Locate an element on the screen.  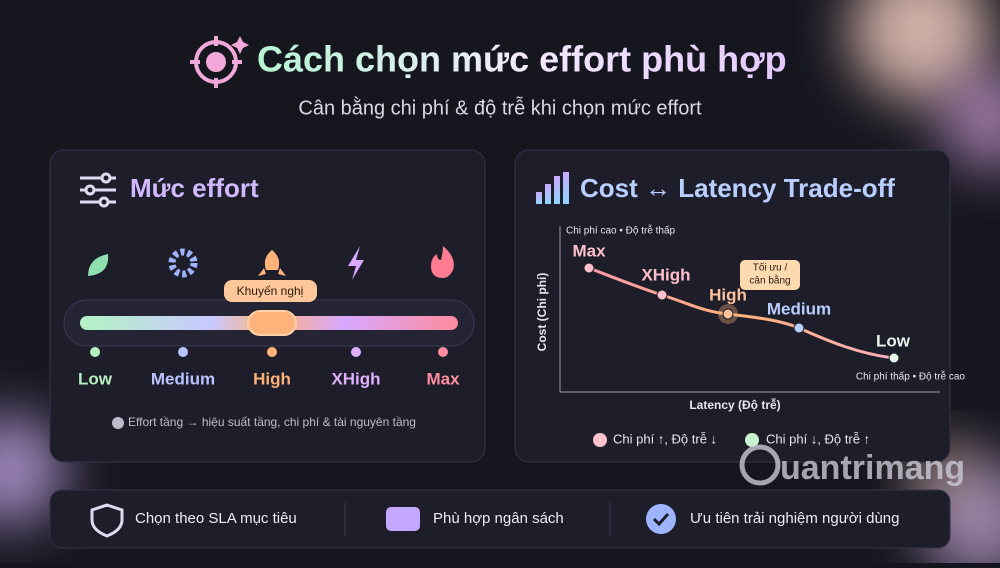
level-label: Medium is located at coordinates (183, 378).